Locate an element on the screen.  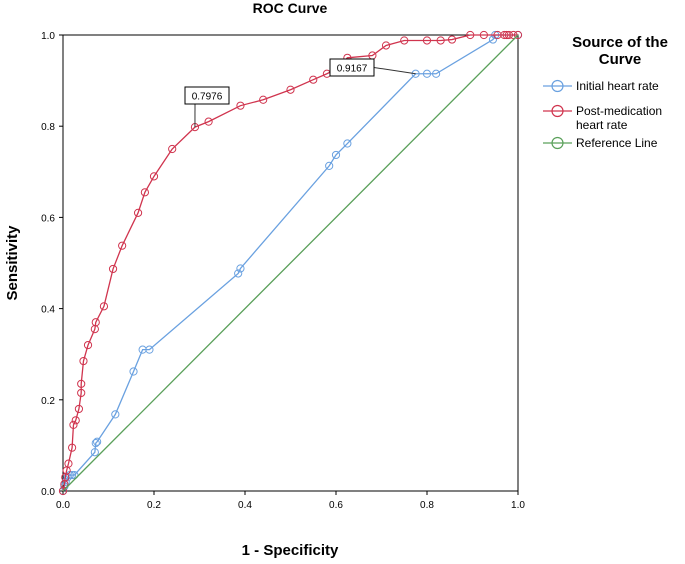
y-tick-label: 0.0 is located at coordinates (48, 492).